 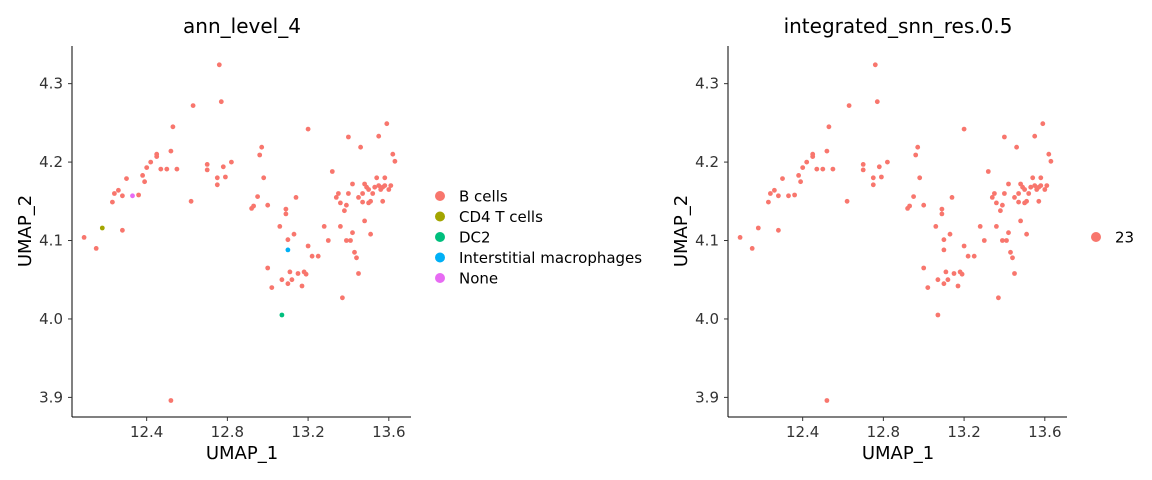 I want to click on x-tick-label: 12.4, so click(x=802, y=432).